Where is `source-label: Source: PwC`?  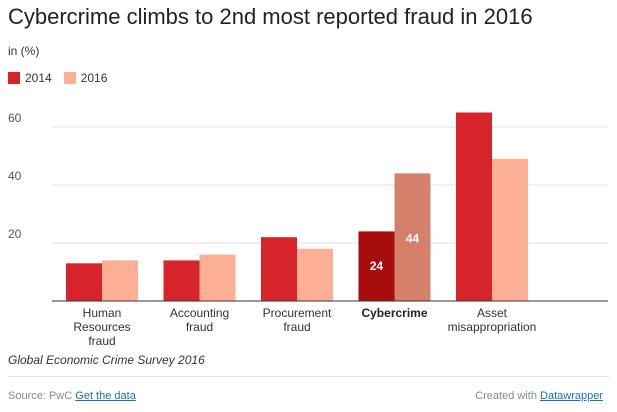 source-label: Source: PwC is located at coordinates (40, 396).